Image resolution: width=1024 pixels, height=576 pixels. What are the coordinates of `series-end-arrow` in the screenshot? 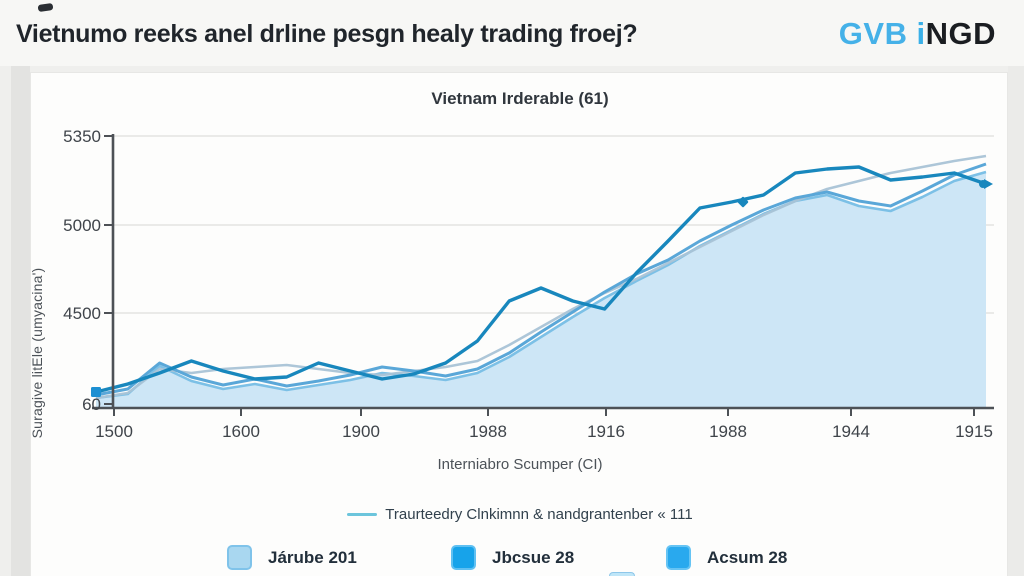 It's located at (988, 184).